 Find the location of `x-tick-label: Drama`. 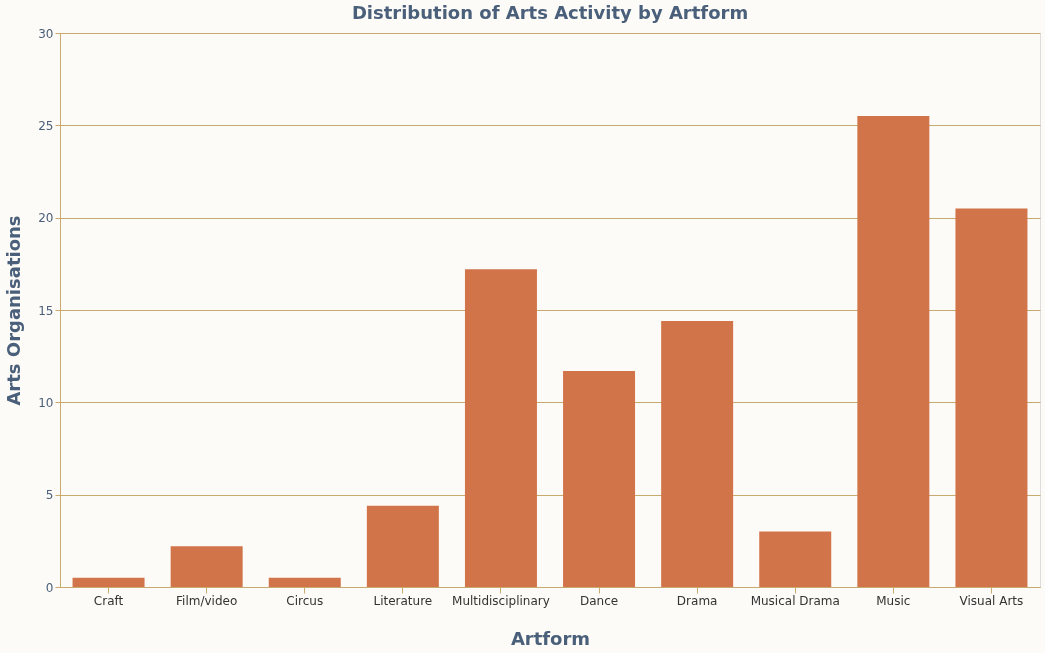

x-tick-label: Drama is located at coordinates (697, 600).